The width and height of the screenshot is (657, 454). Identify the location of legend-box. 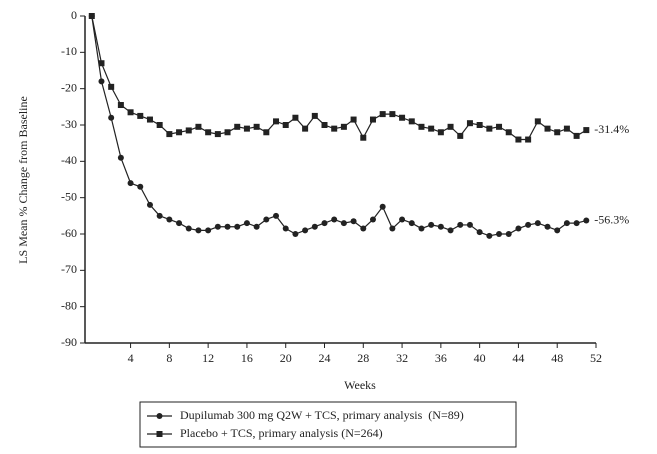
(328, 424).